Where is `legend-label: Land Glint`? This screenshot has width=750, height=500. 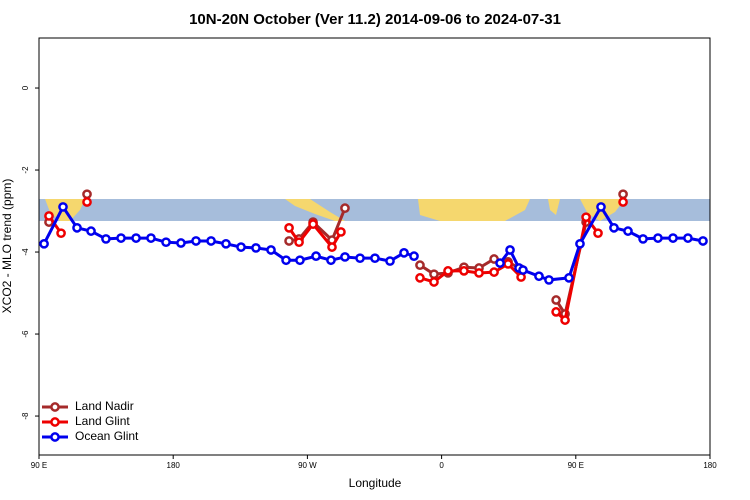 legend-label: Land Glint is located at coordinates (102, 421).